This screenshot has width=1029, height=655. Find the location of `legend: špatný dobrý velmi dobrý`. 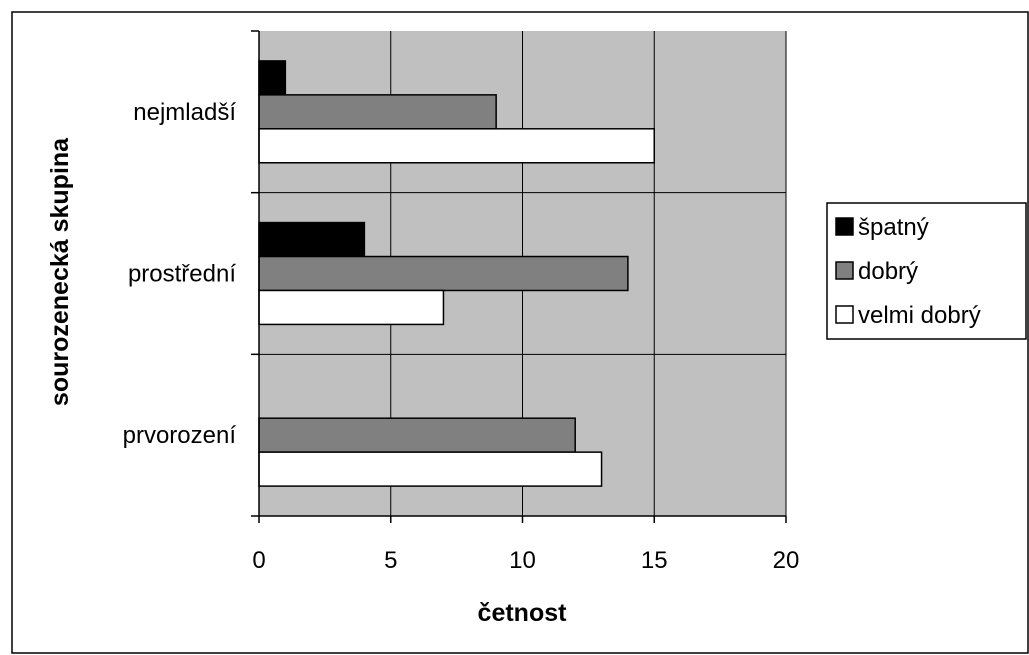

legend: špatný dobrý velmi dobrý is located at coordinates (926, 271).